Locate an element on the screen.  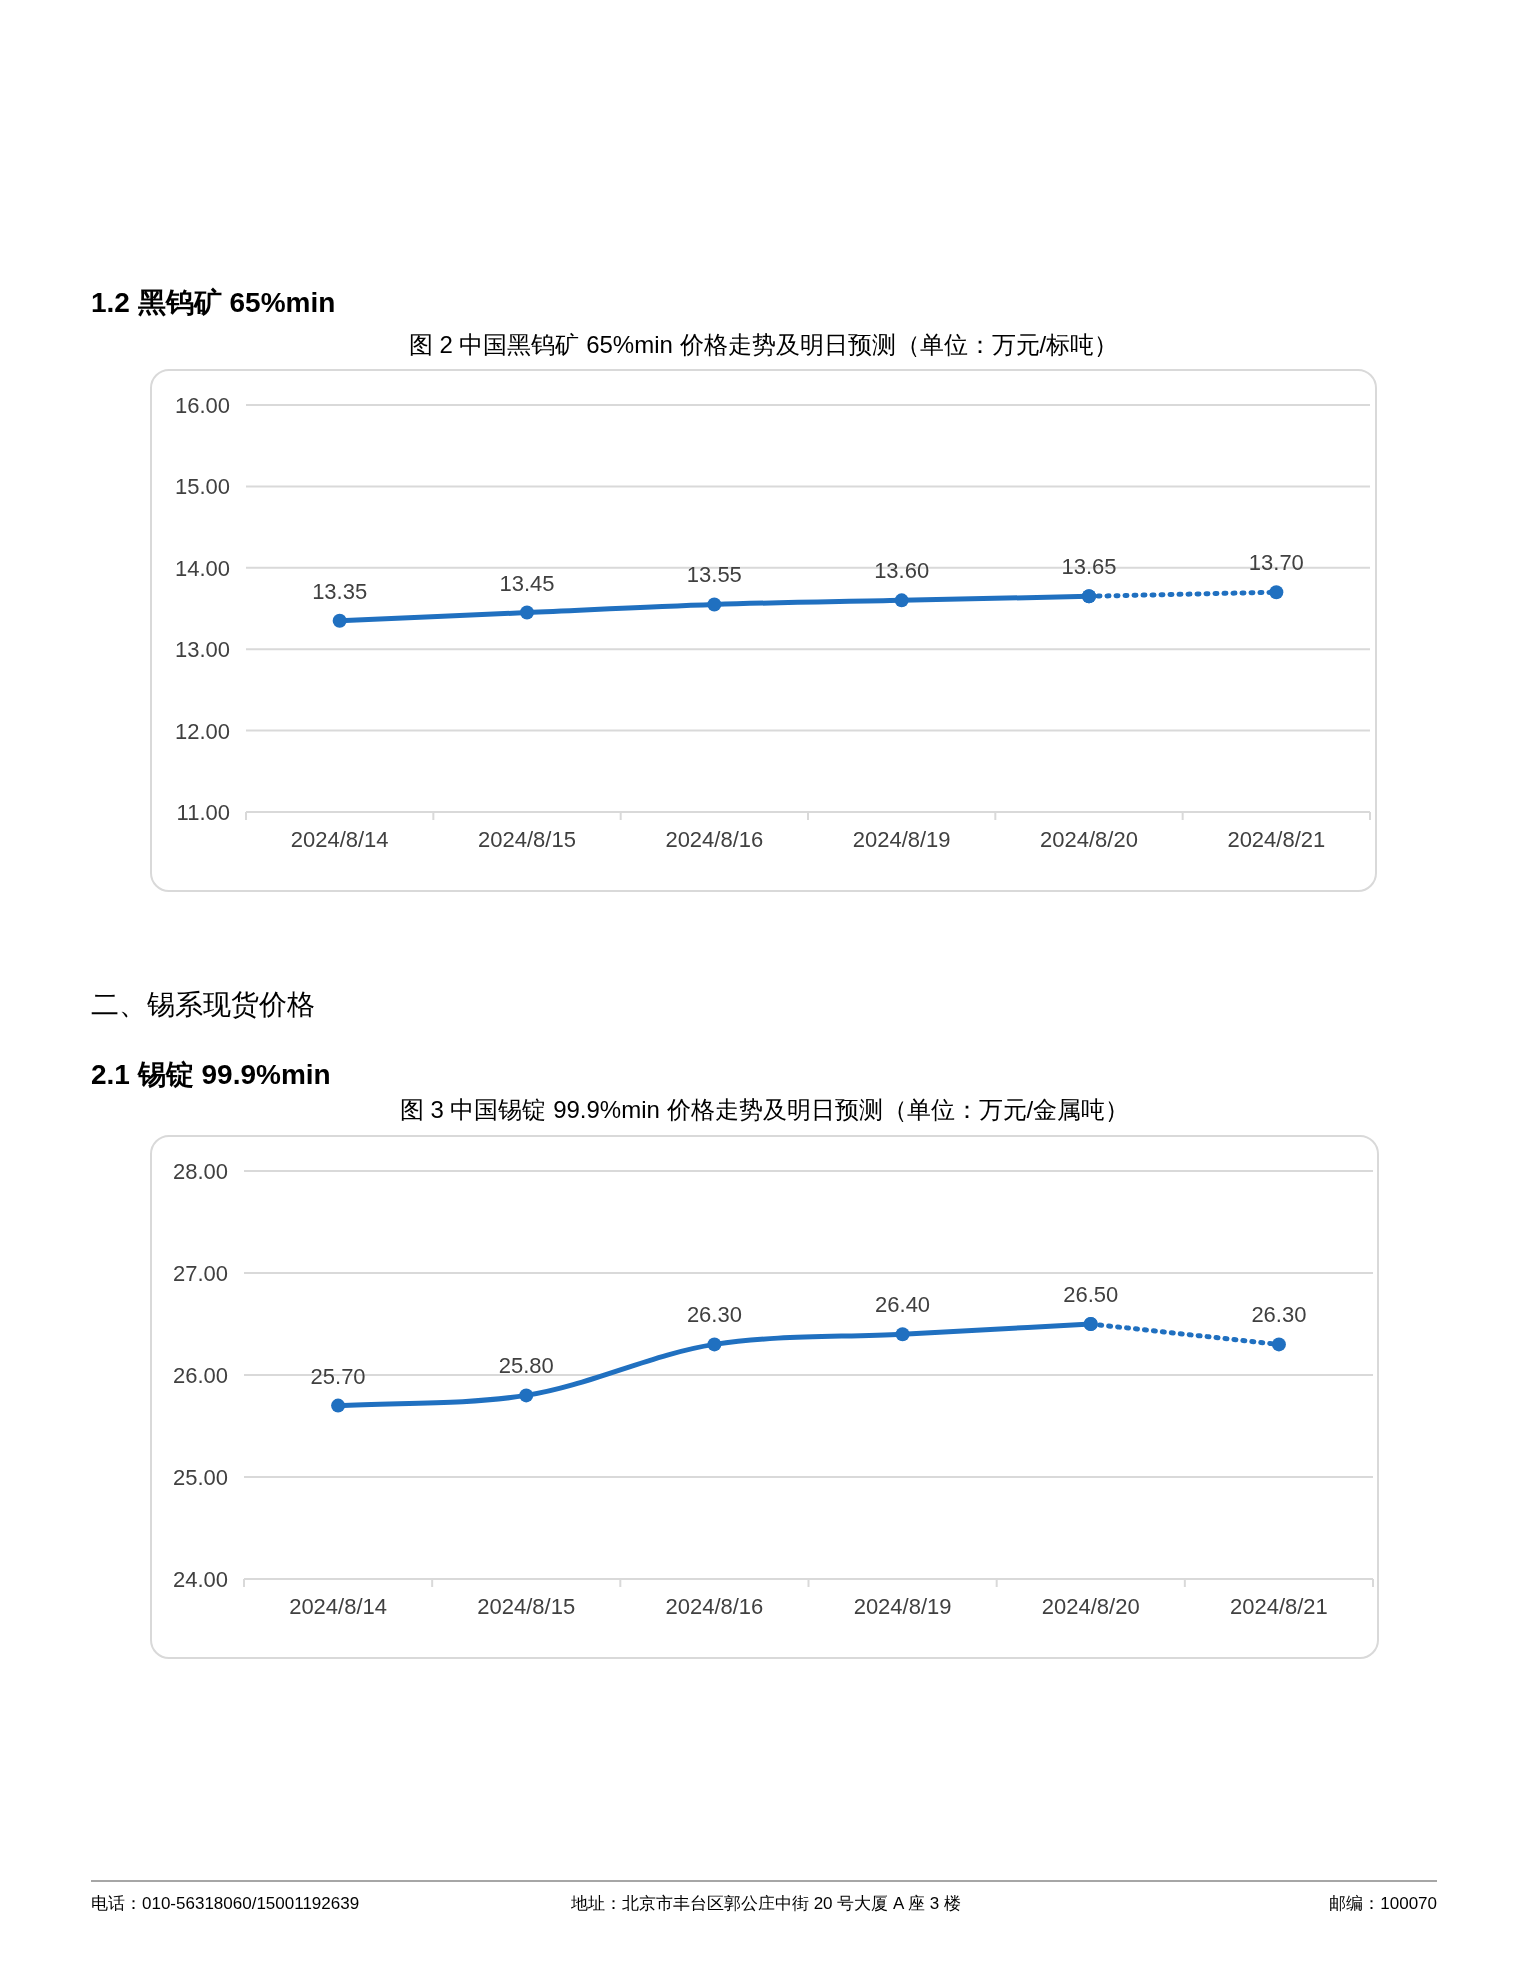
y-tick-label: 15.00 is located at coordinates (202, 487).